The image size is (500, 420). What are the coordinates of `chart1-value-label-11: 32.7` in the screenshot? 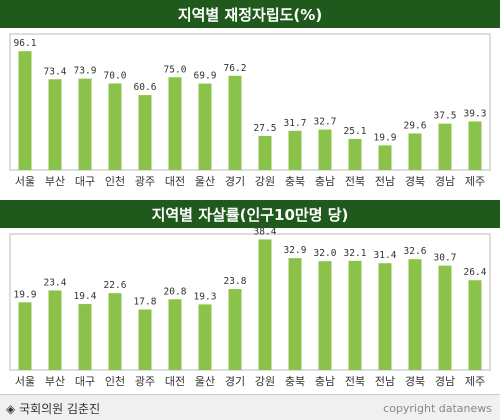 It's located at (325, 122).